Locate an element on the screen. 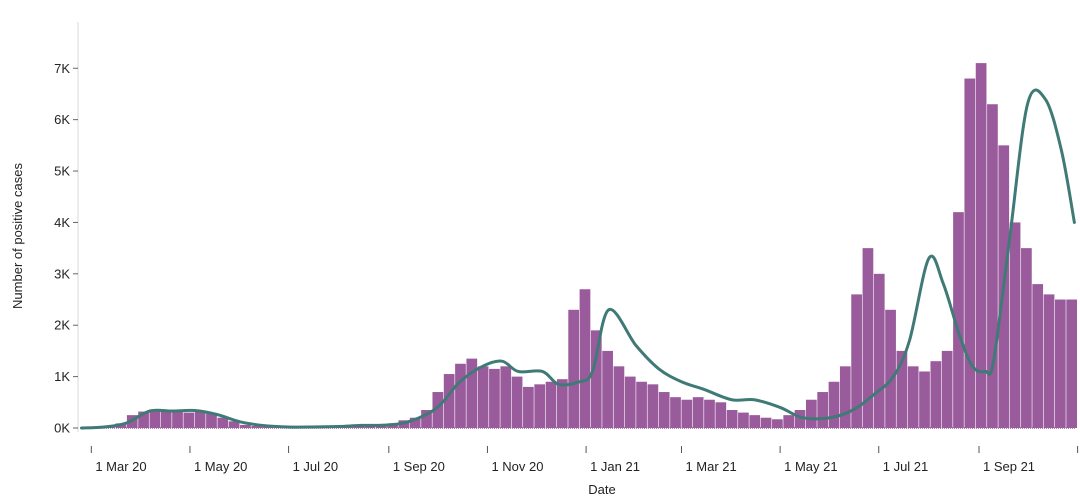 The image size is (1080, 503). x-tick-label: 1 Sep 21 is located at coordinates (1009, 466).